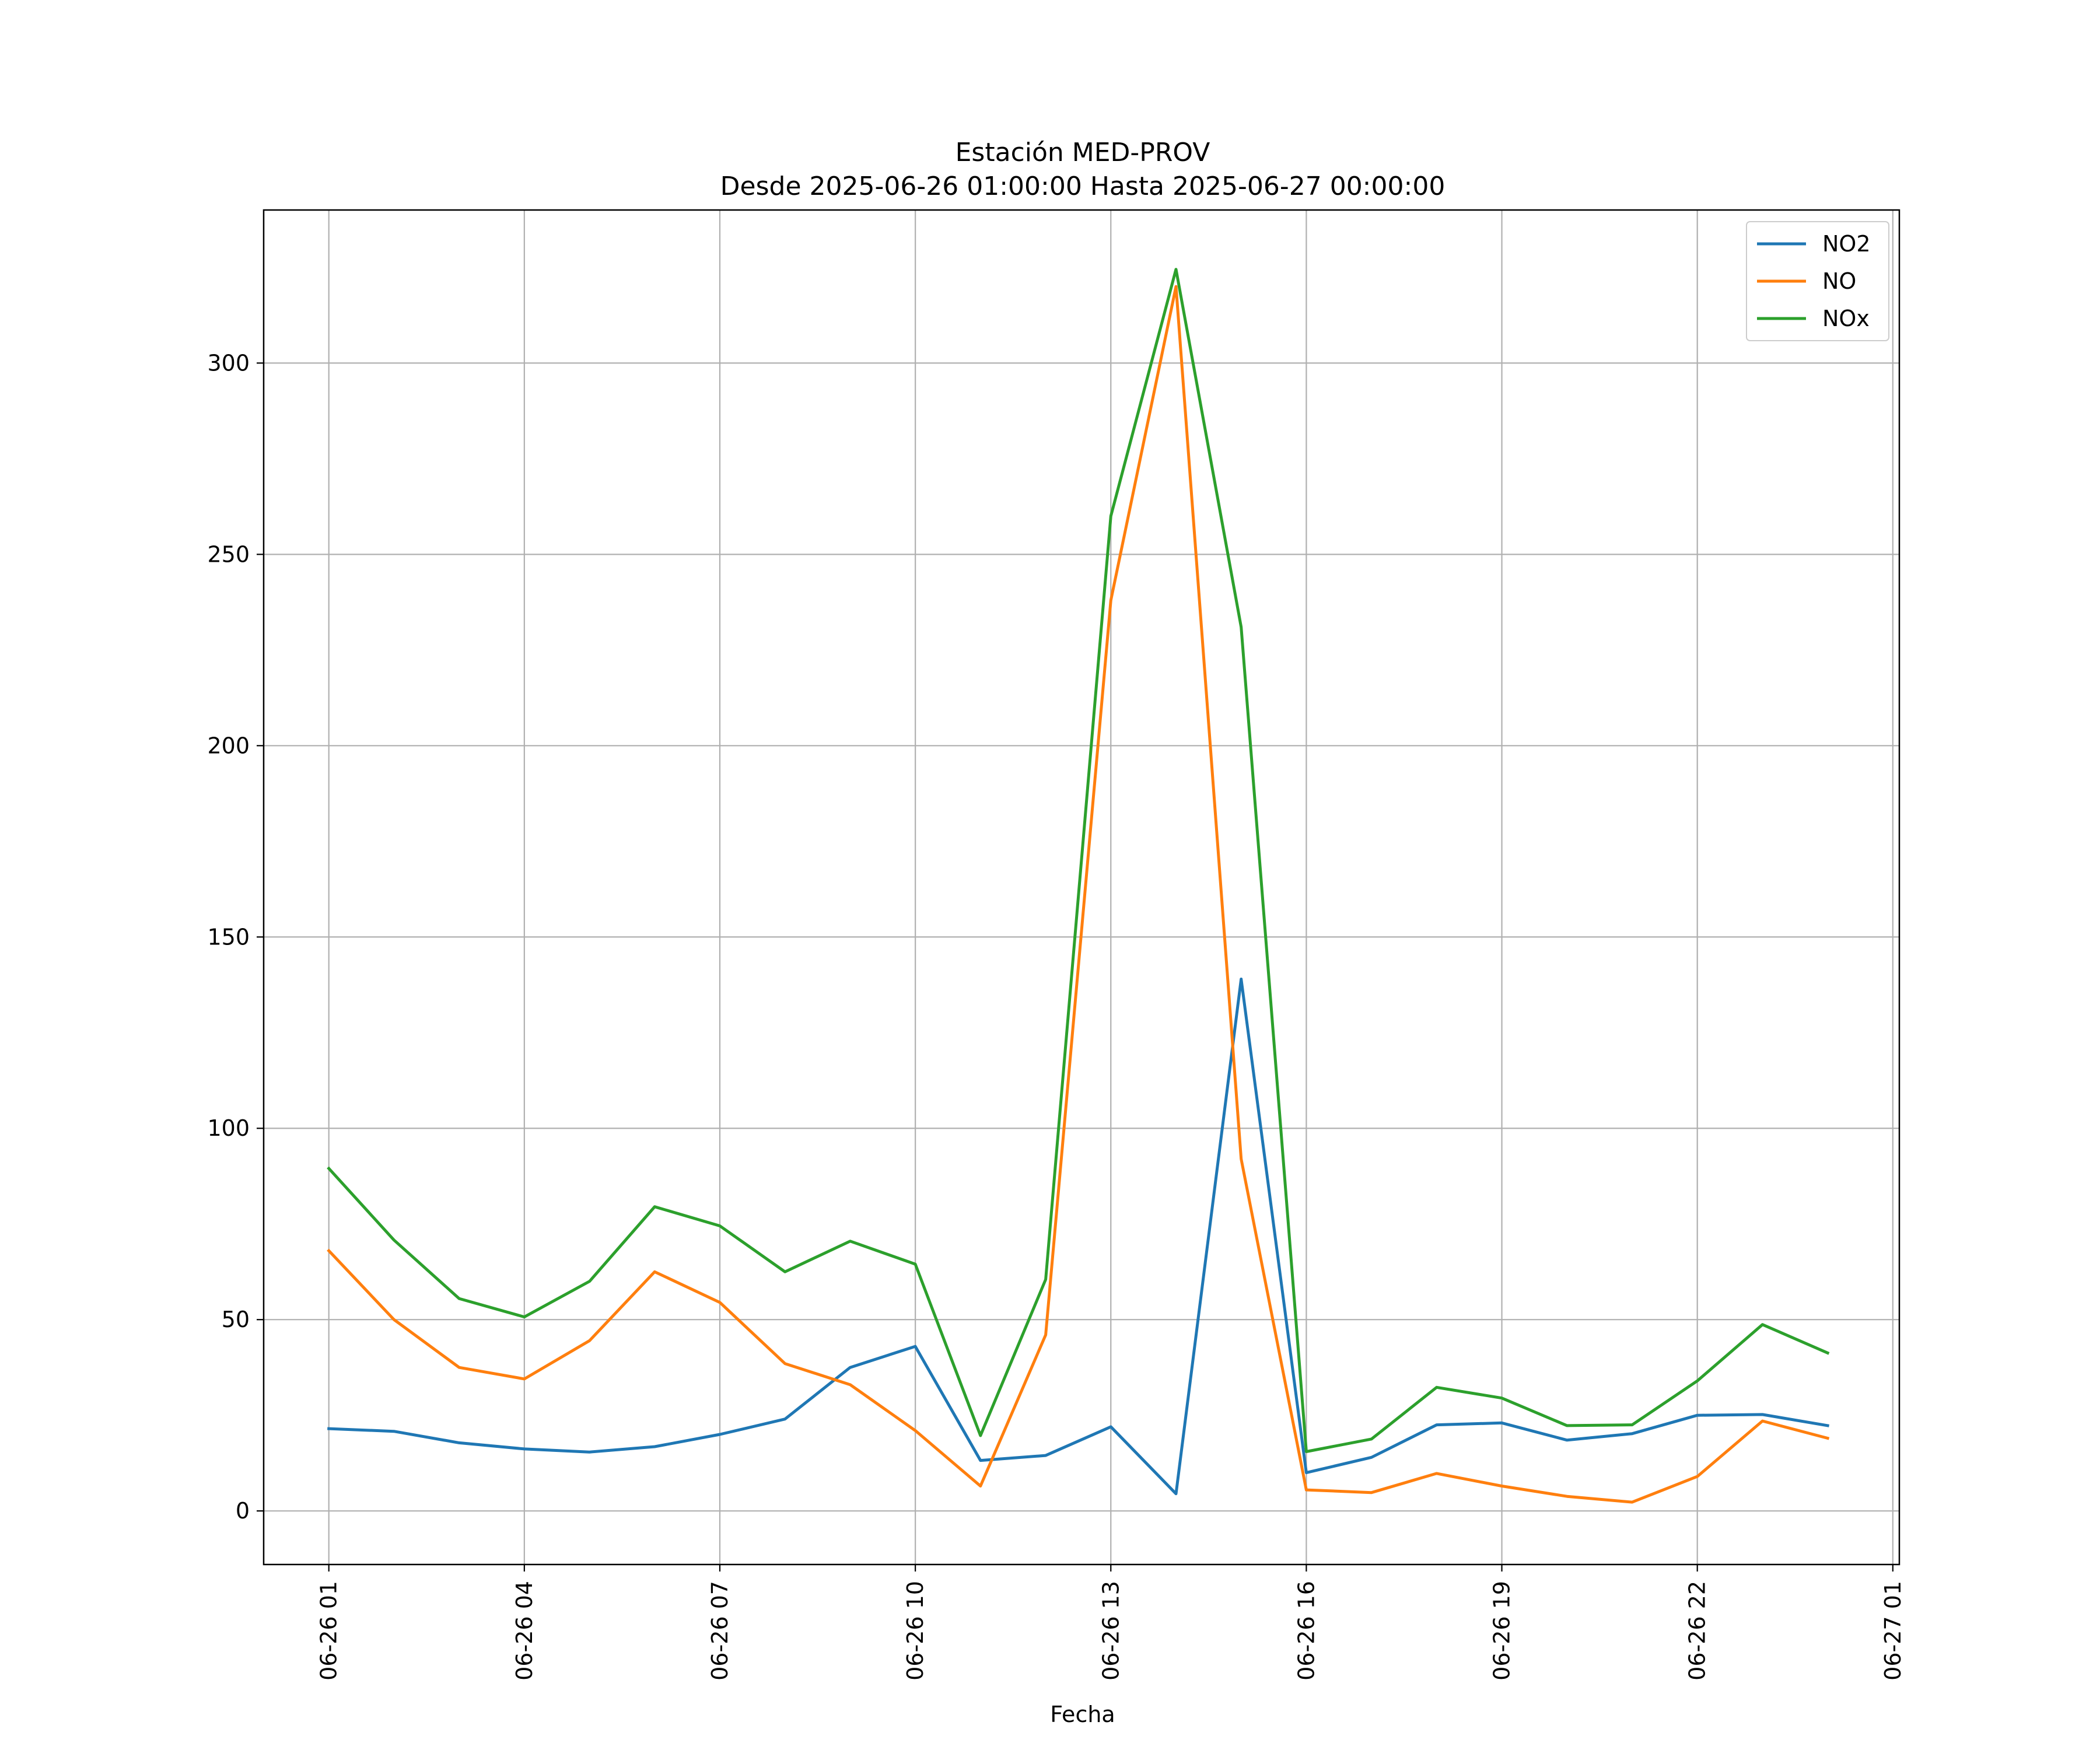 This screenshot has width=2100, height=1750. What do you see at coordinates (1111, 1631) in the screenshot?
I see `x-tick-label: 06-26 13` at bounding box center [1111, 1631].